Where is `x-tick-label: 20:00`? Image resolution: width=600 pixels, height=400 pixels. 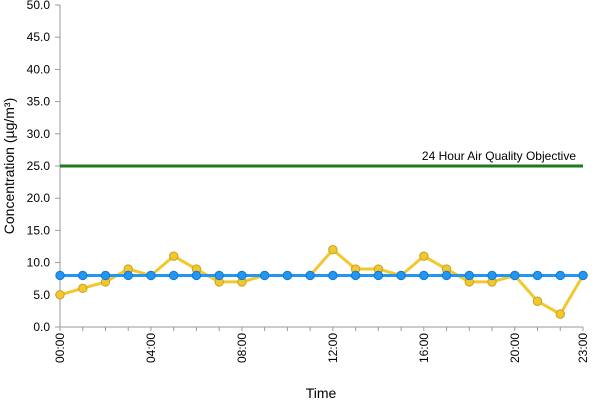
x-tick-label: 20:00 is located at coordinates (515, 348).